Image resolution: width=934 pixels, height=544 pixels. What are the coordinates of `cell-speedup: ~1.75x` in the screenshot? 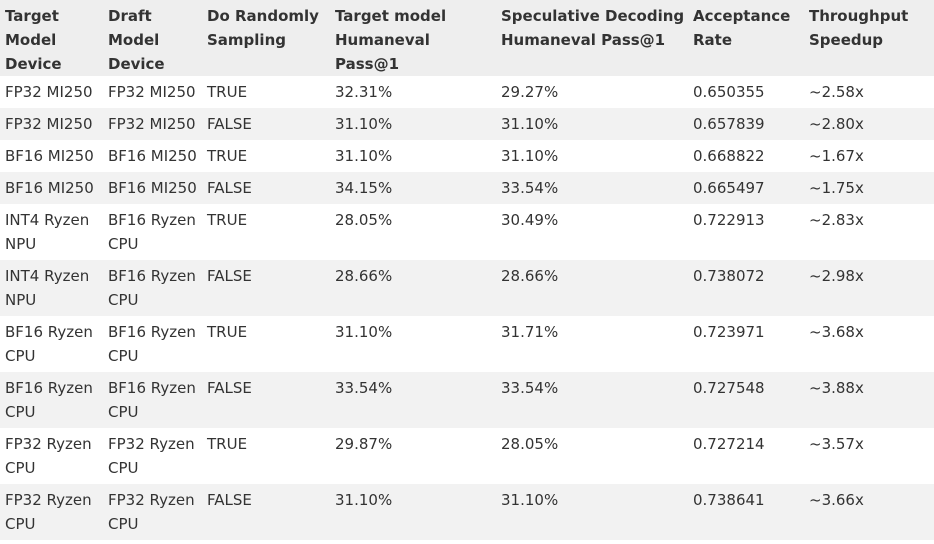 It's located at (836, 188).